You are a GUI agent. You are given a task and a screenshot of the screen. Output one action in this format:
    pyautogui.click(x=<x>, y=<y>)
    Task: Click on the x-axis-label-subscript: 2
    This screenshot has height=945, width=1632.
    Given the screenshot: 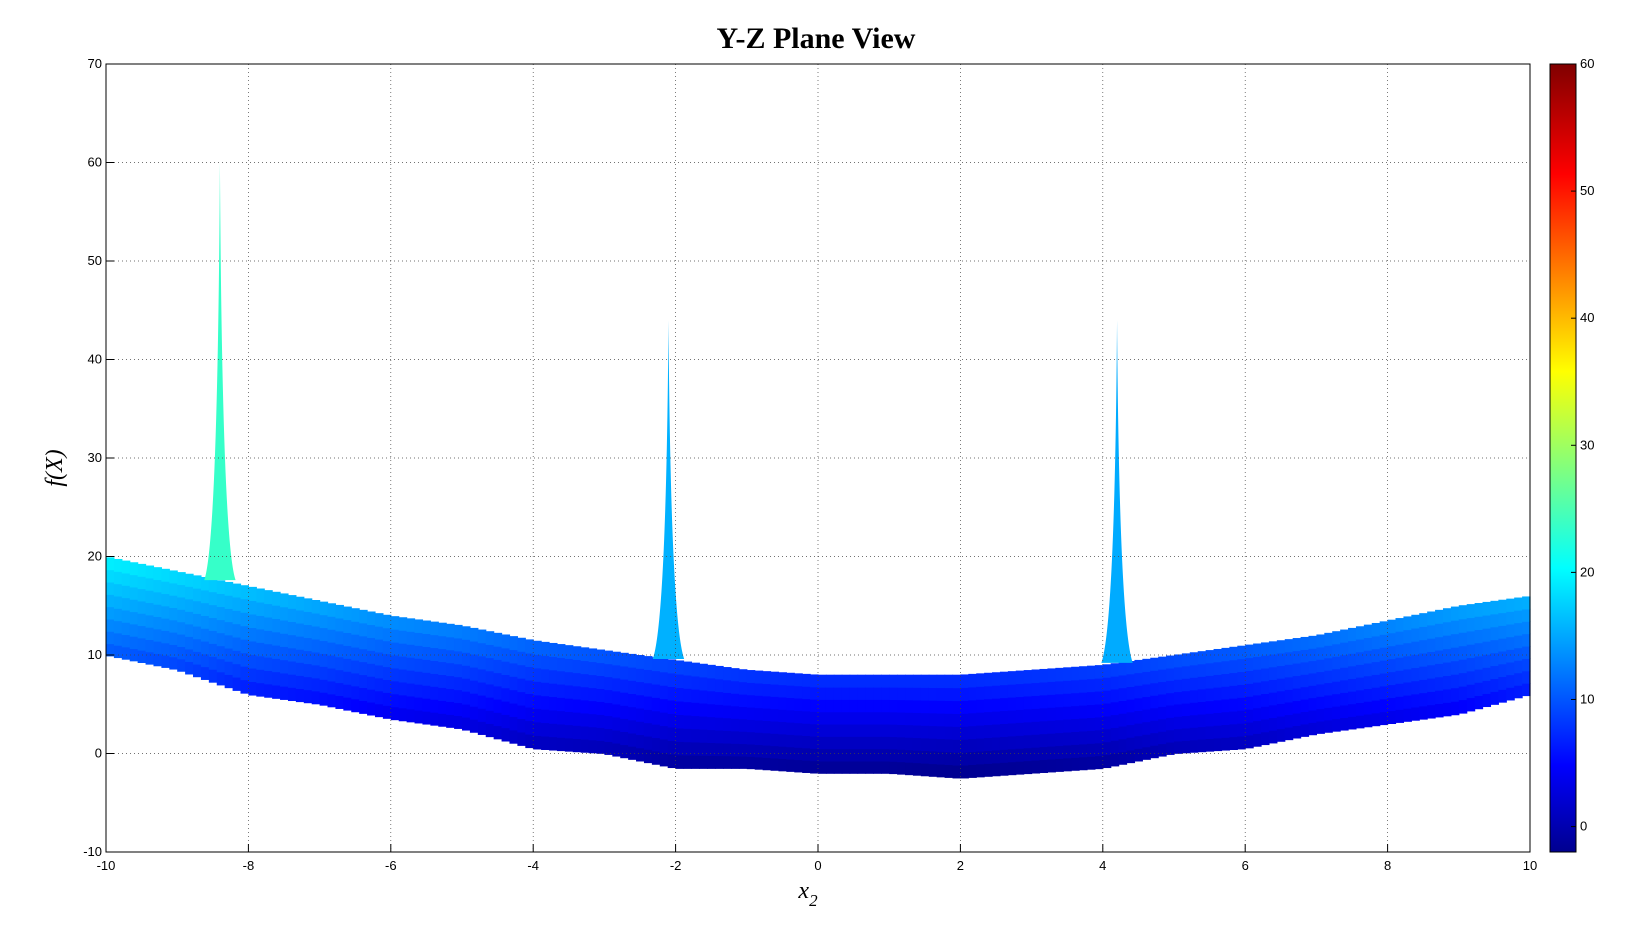 What is the action you would take?
    pyautogui.click(x=813, y=900)
    